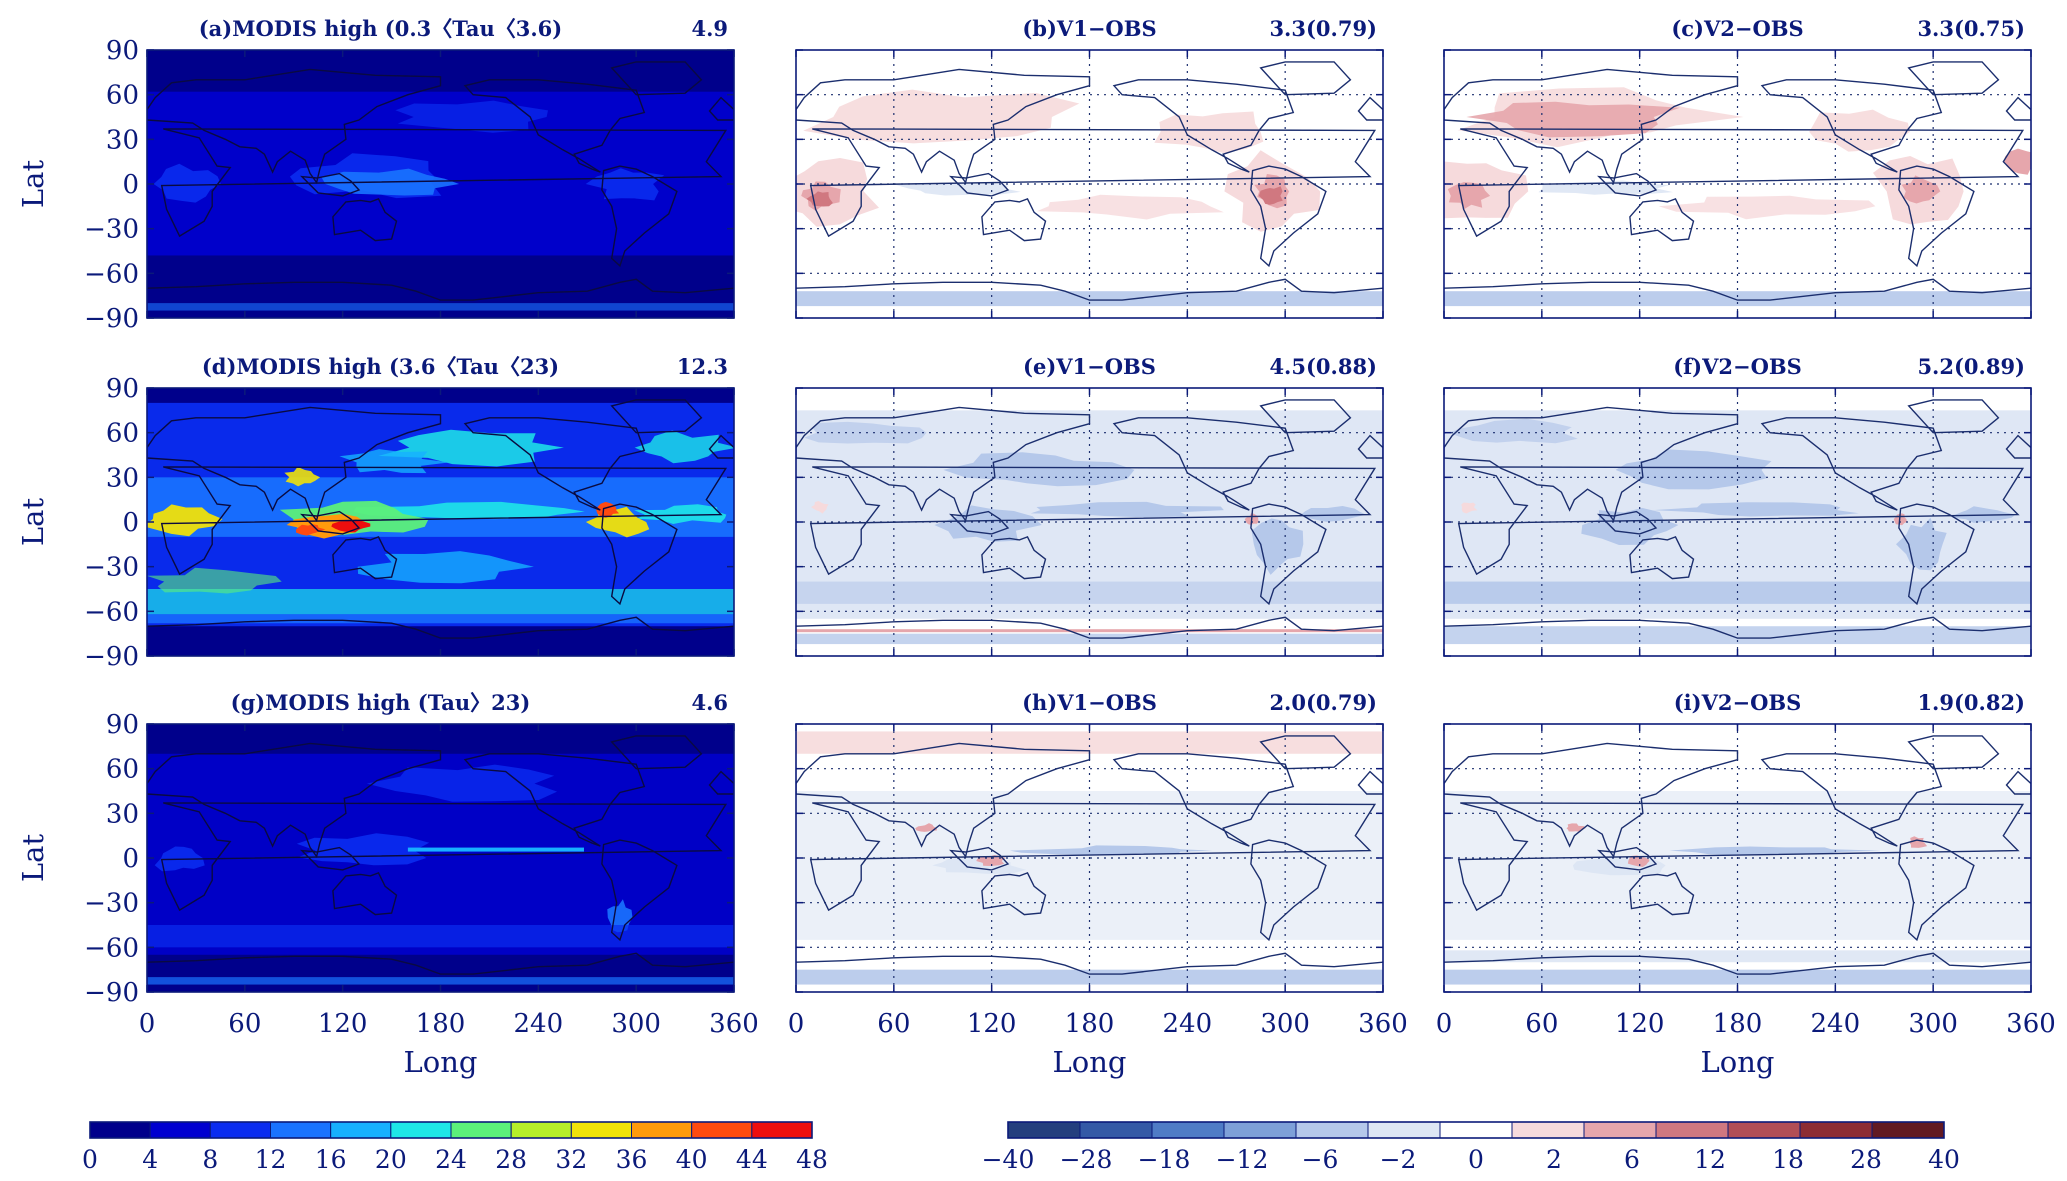 The image size is (2067, 1181). I want to click on y-axis-label: Lat, so click(33, 184).